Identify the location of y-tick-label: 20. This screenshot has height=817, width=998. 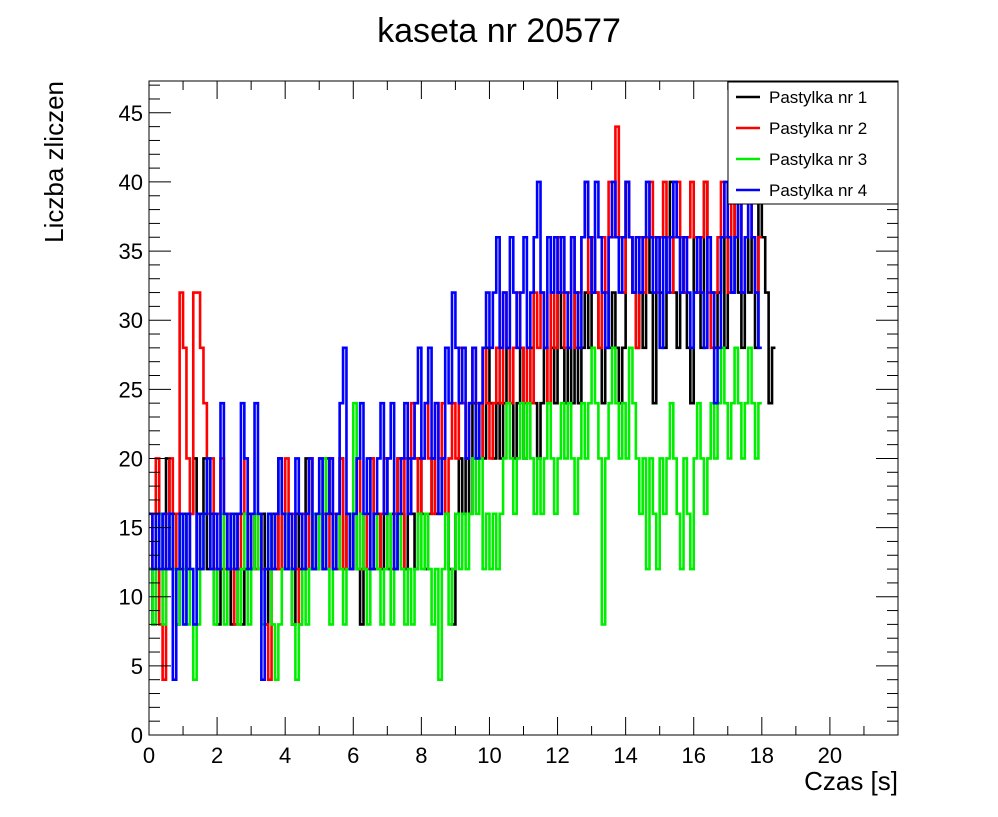
(131, 458).